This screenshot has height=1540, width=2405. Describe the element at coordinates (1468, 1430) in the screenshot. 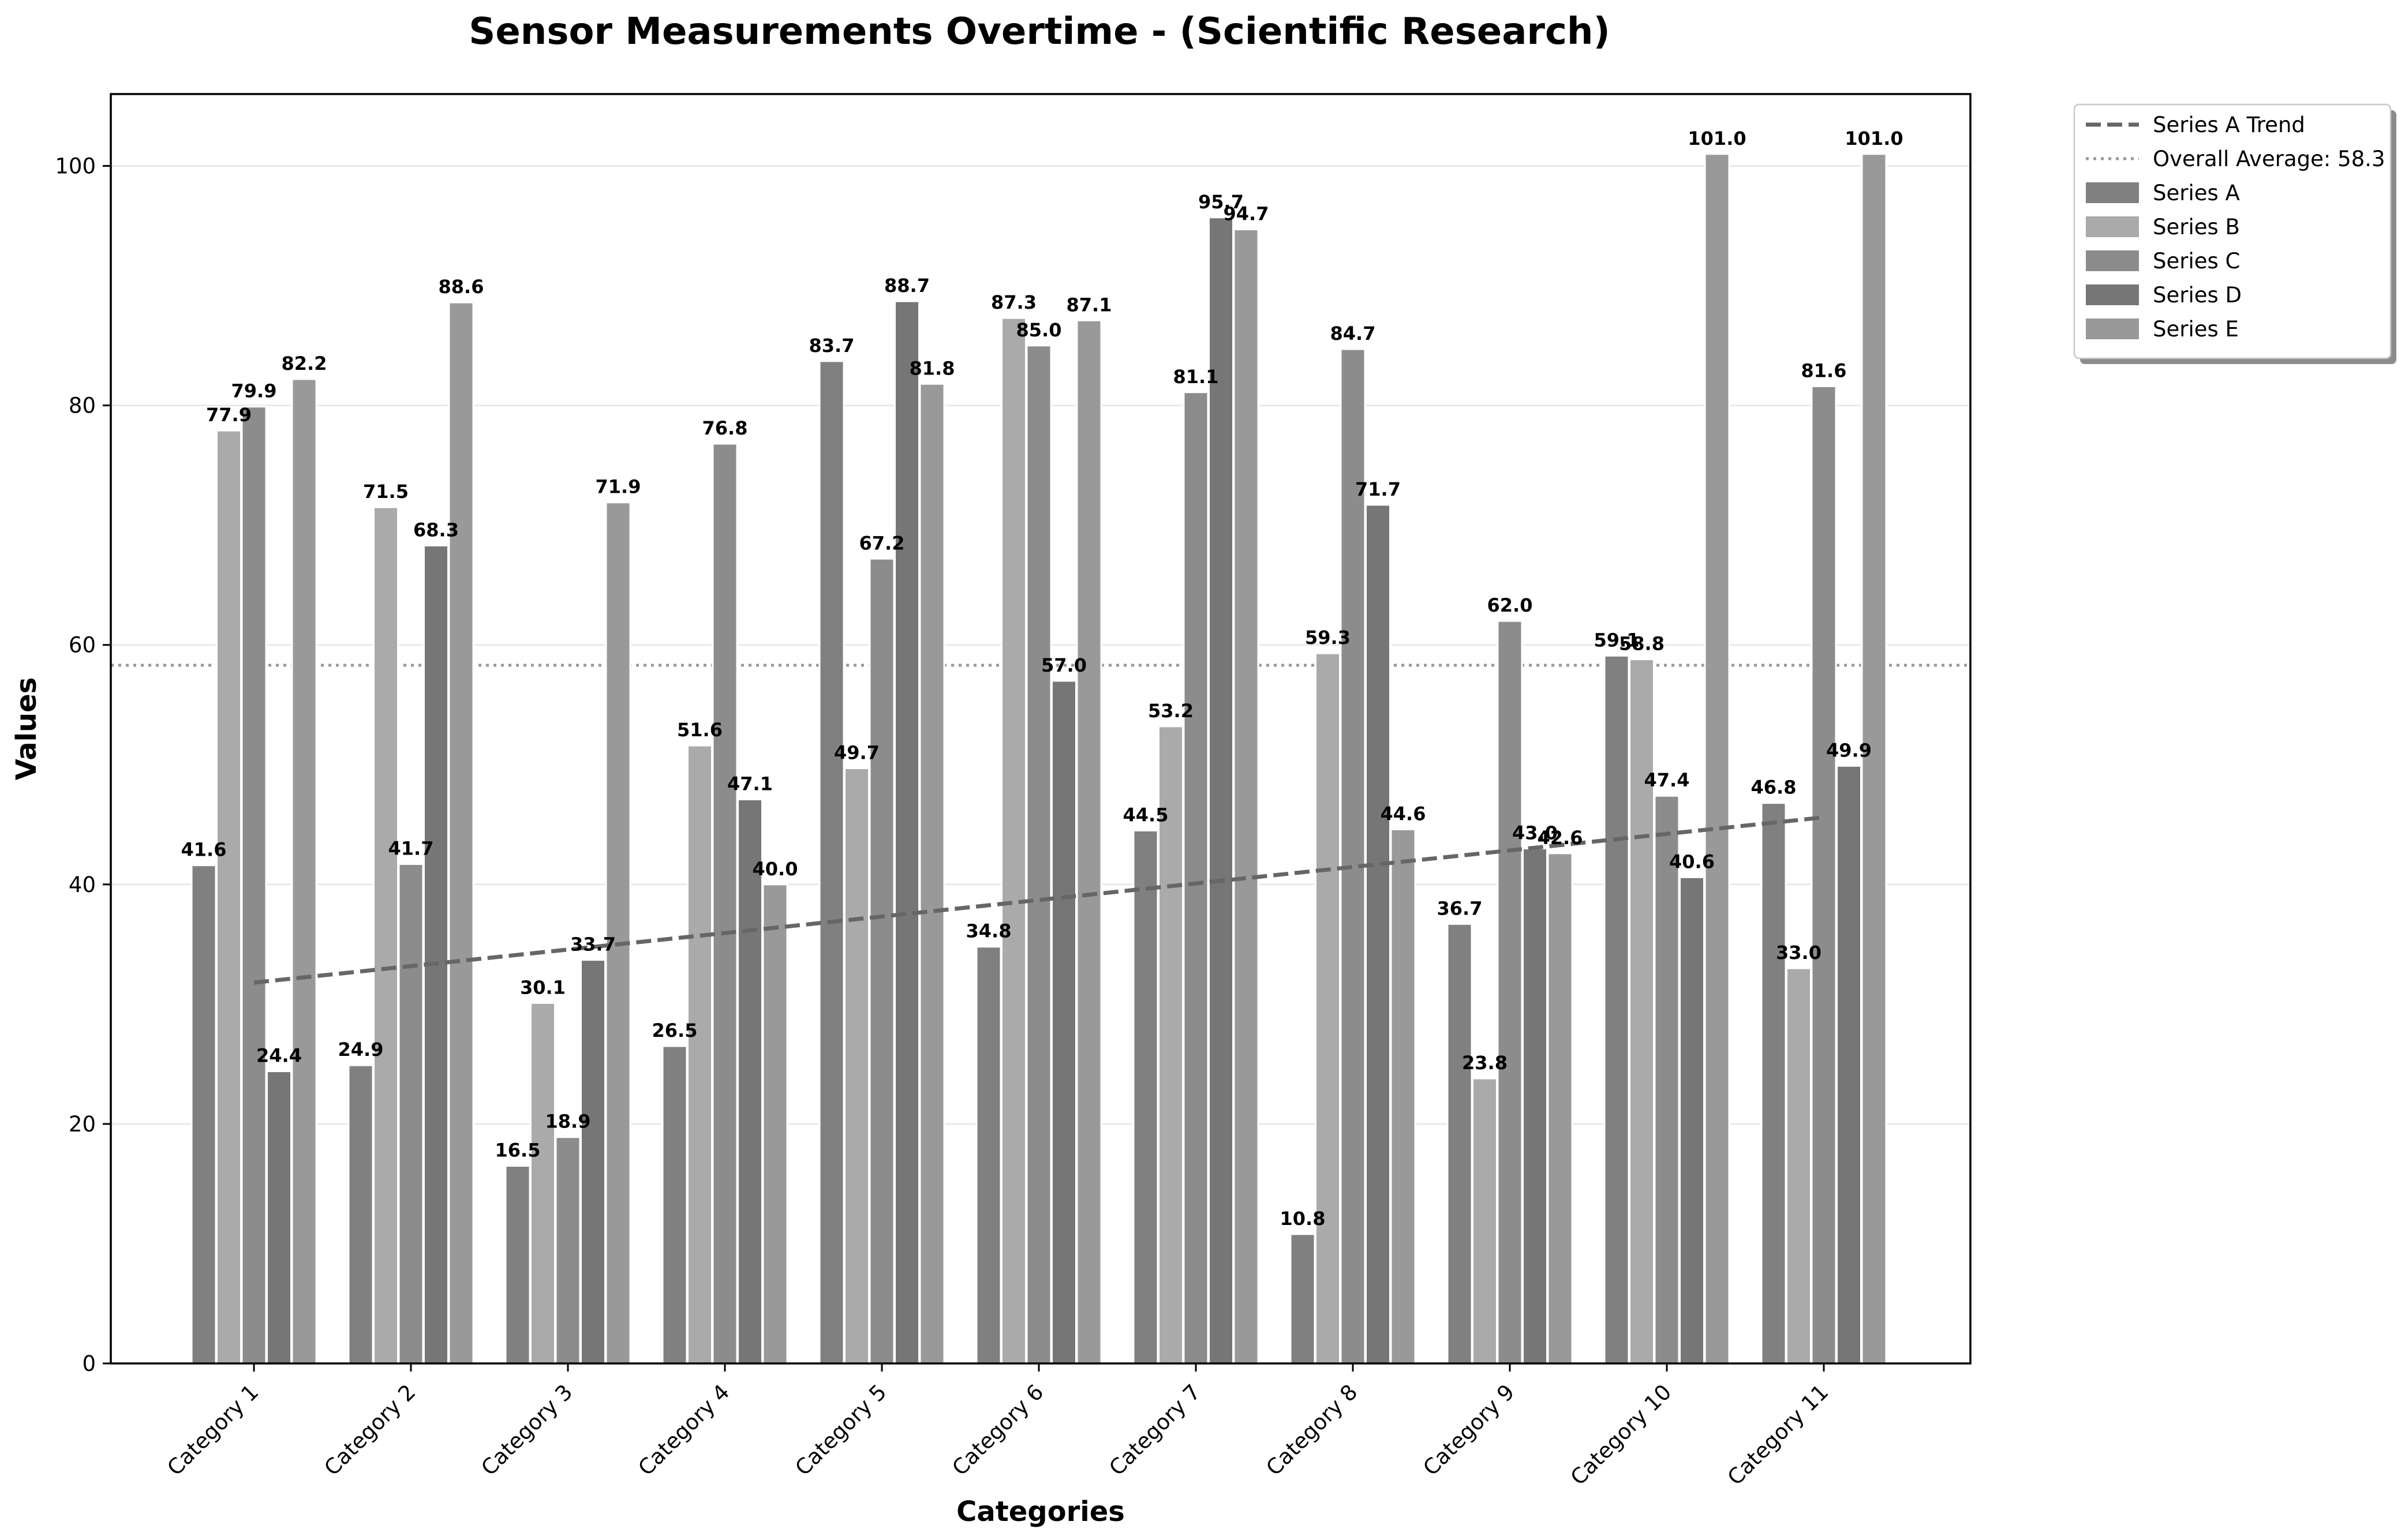

I see `x-tick-label: Category 9` at that location.